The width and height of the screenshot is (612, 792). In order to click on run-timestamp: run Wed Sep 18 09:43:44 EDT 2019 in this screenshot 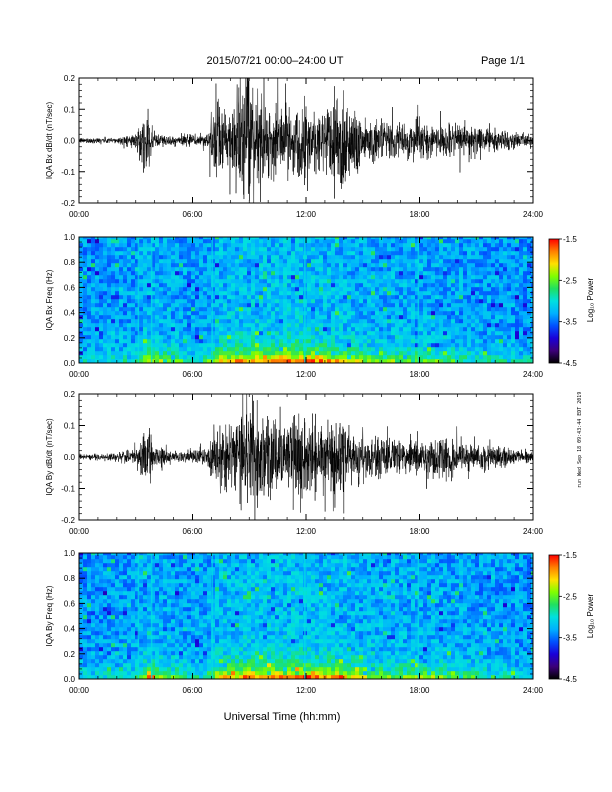, I will do `click(580, 440)`.